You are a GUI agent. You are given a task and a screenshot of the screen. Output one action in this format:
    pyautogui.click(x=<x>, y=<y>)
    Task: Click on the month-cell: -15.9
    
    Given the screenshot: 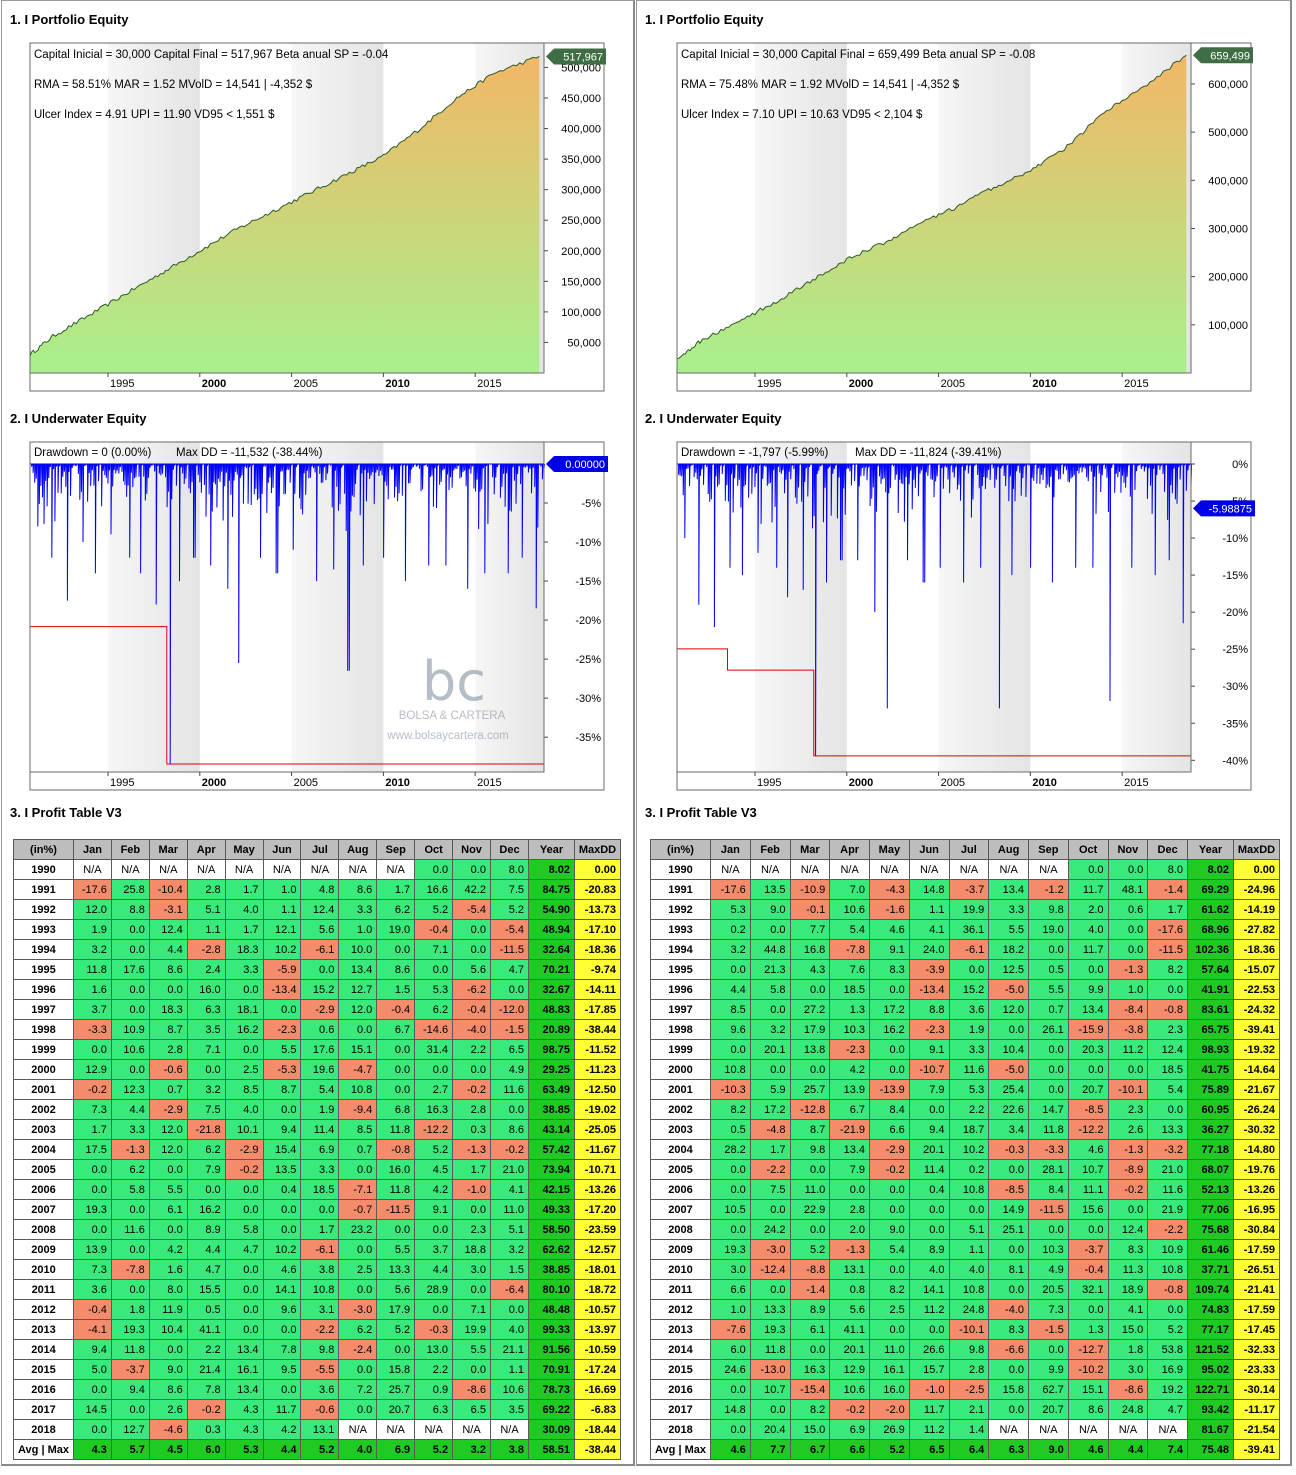 What is the action you would take?
    pyautogui.click(x=1088, y=1029)
    